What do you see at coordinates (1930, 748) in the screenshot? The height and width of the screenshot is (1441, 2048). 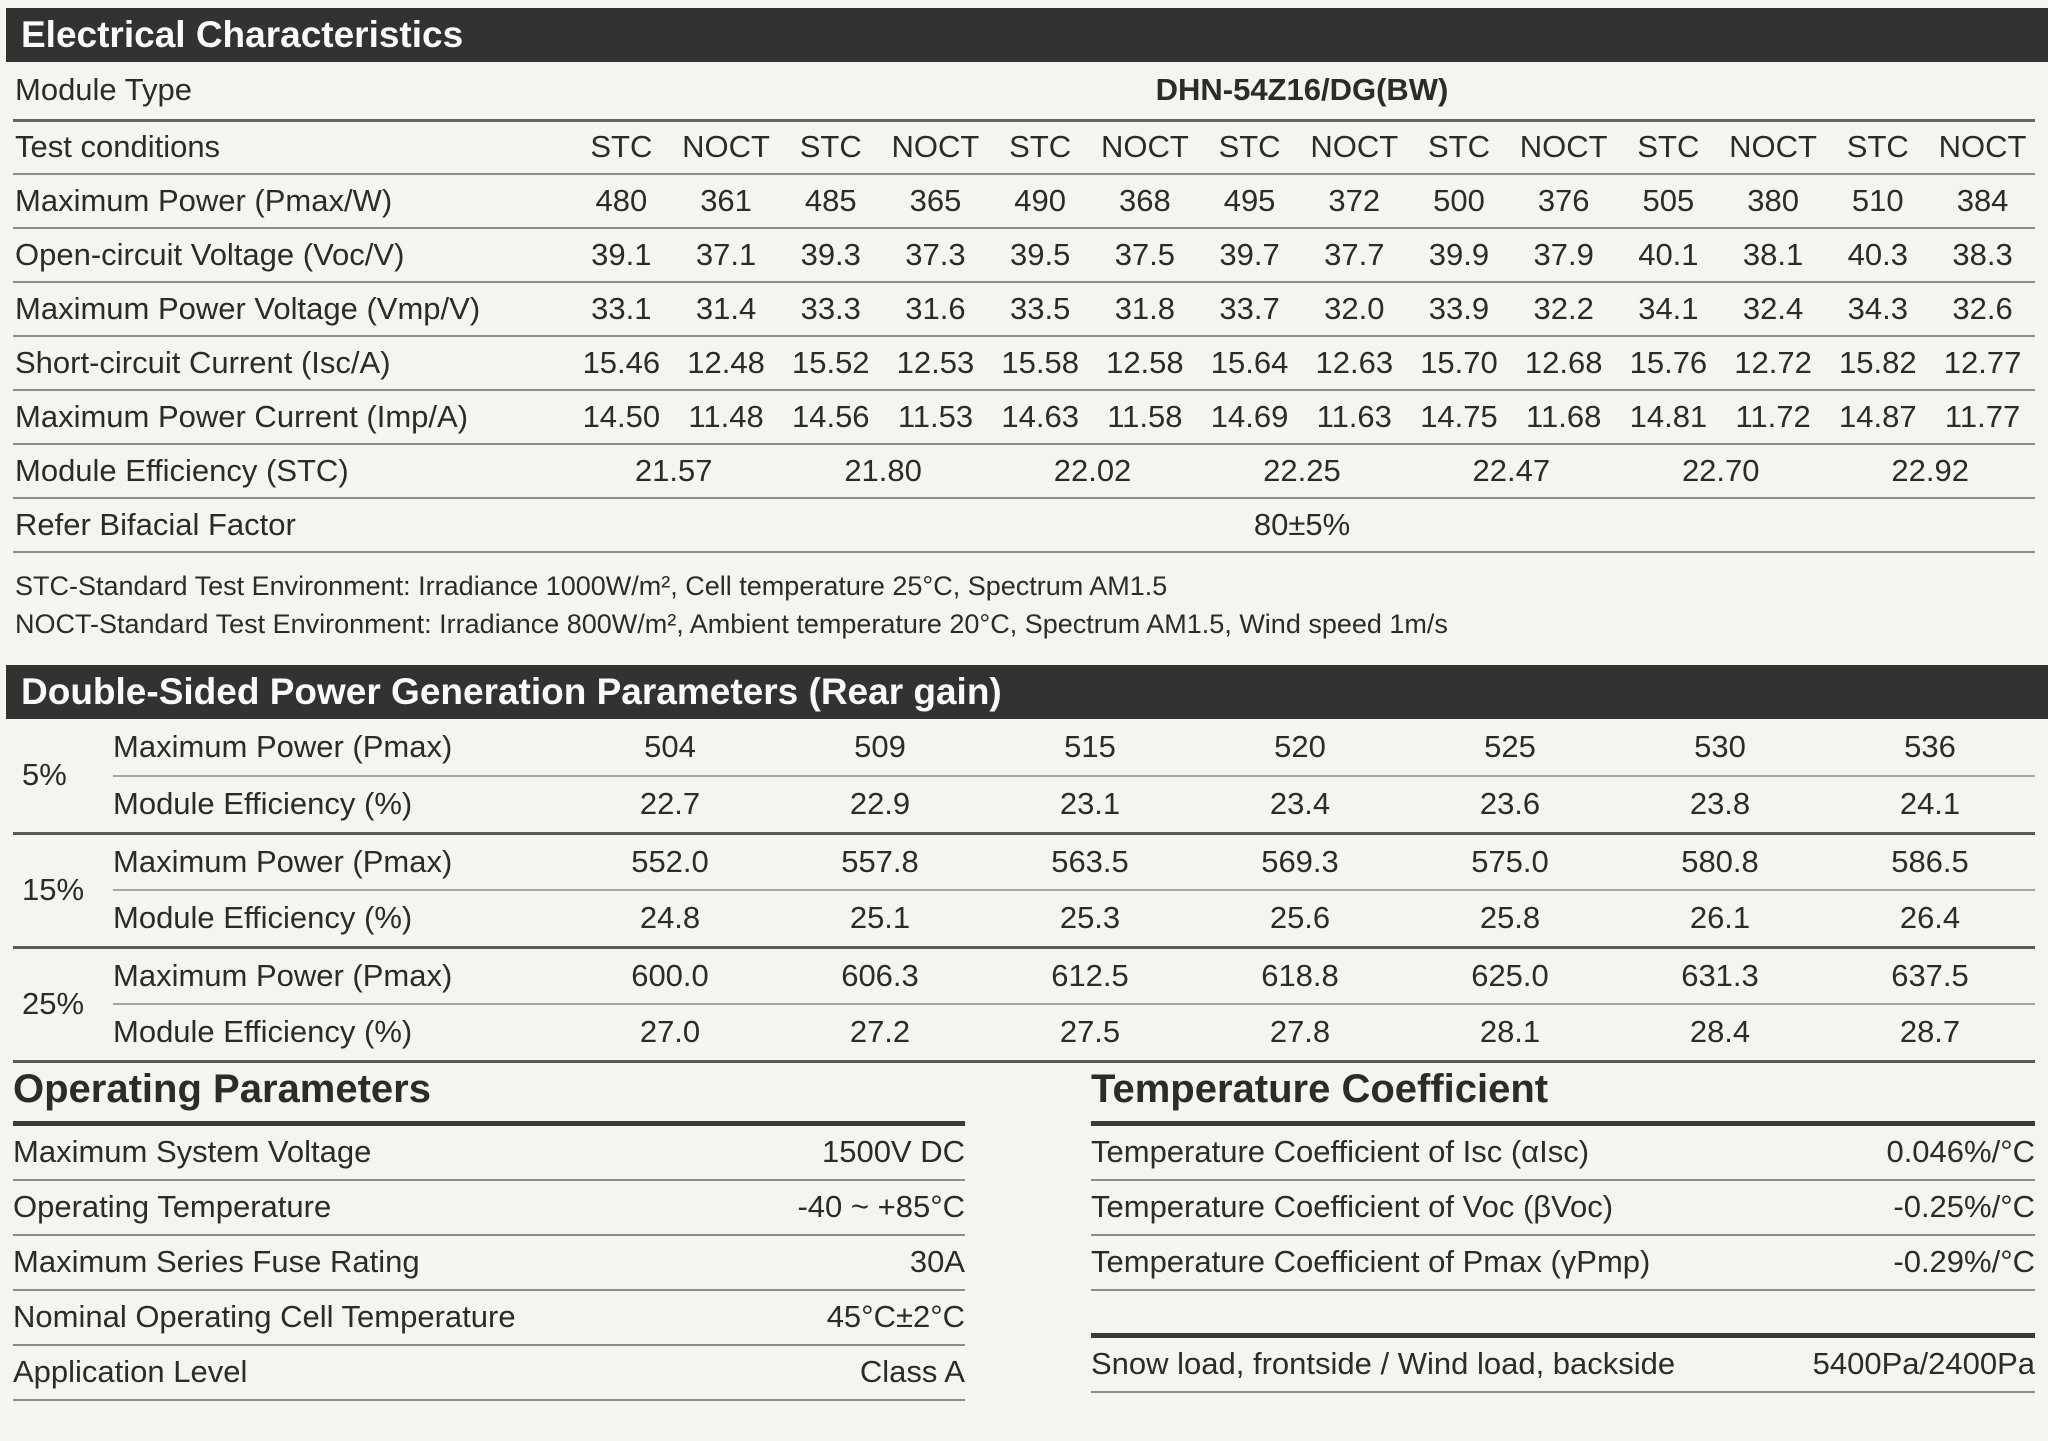 I see `value-cell: 536` at bounding box center [1930, 748].